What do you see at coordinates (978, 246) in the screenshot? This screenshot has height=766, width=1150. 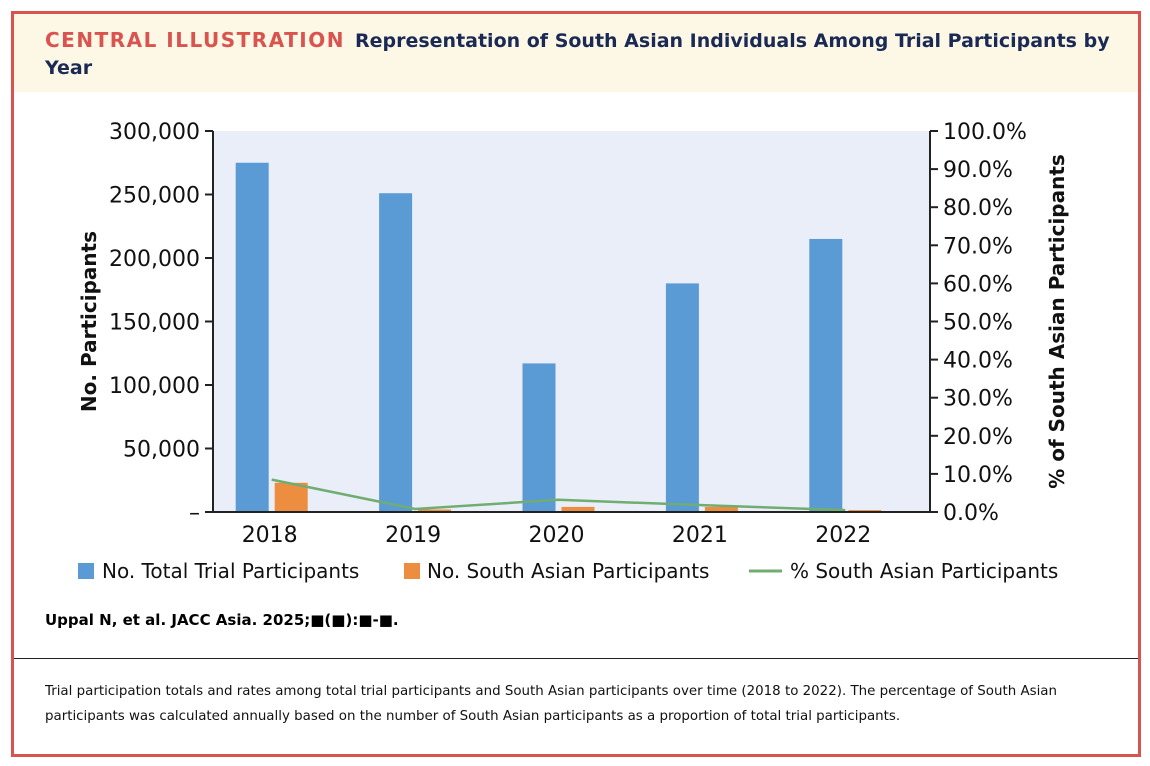 I see `y2-tick-label: 70.0%` at bounding box center [978, 246].